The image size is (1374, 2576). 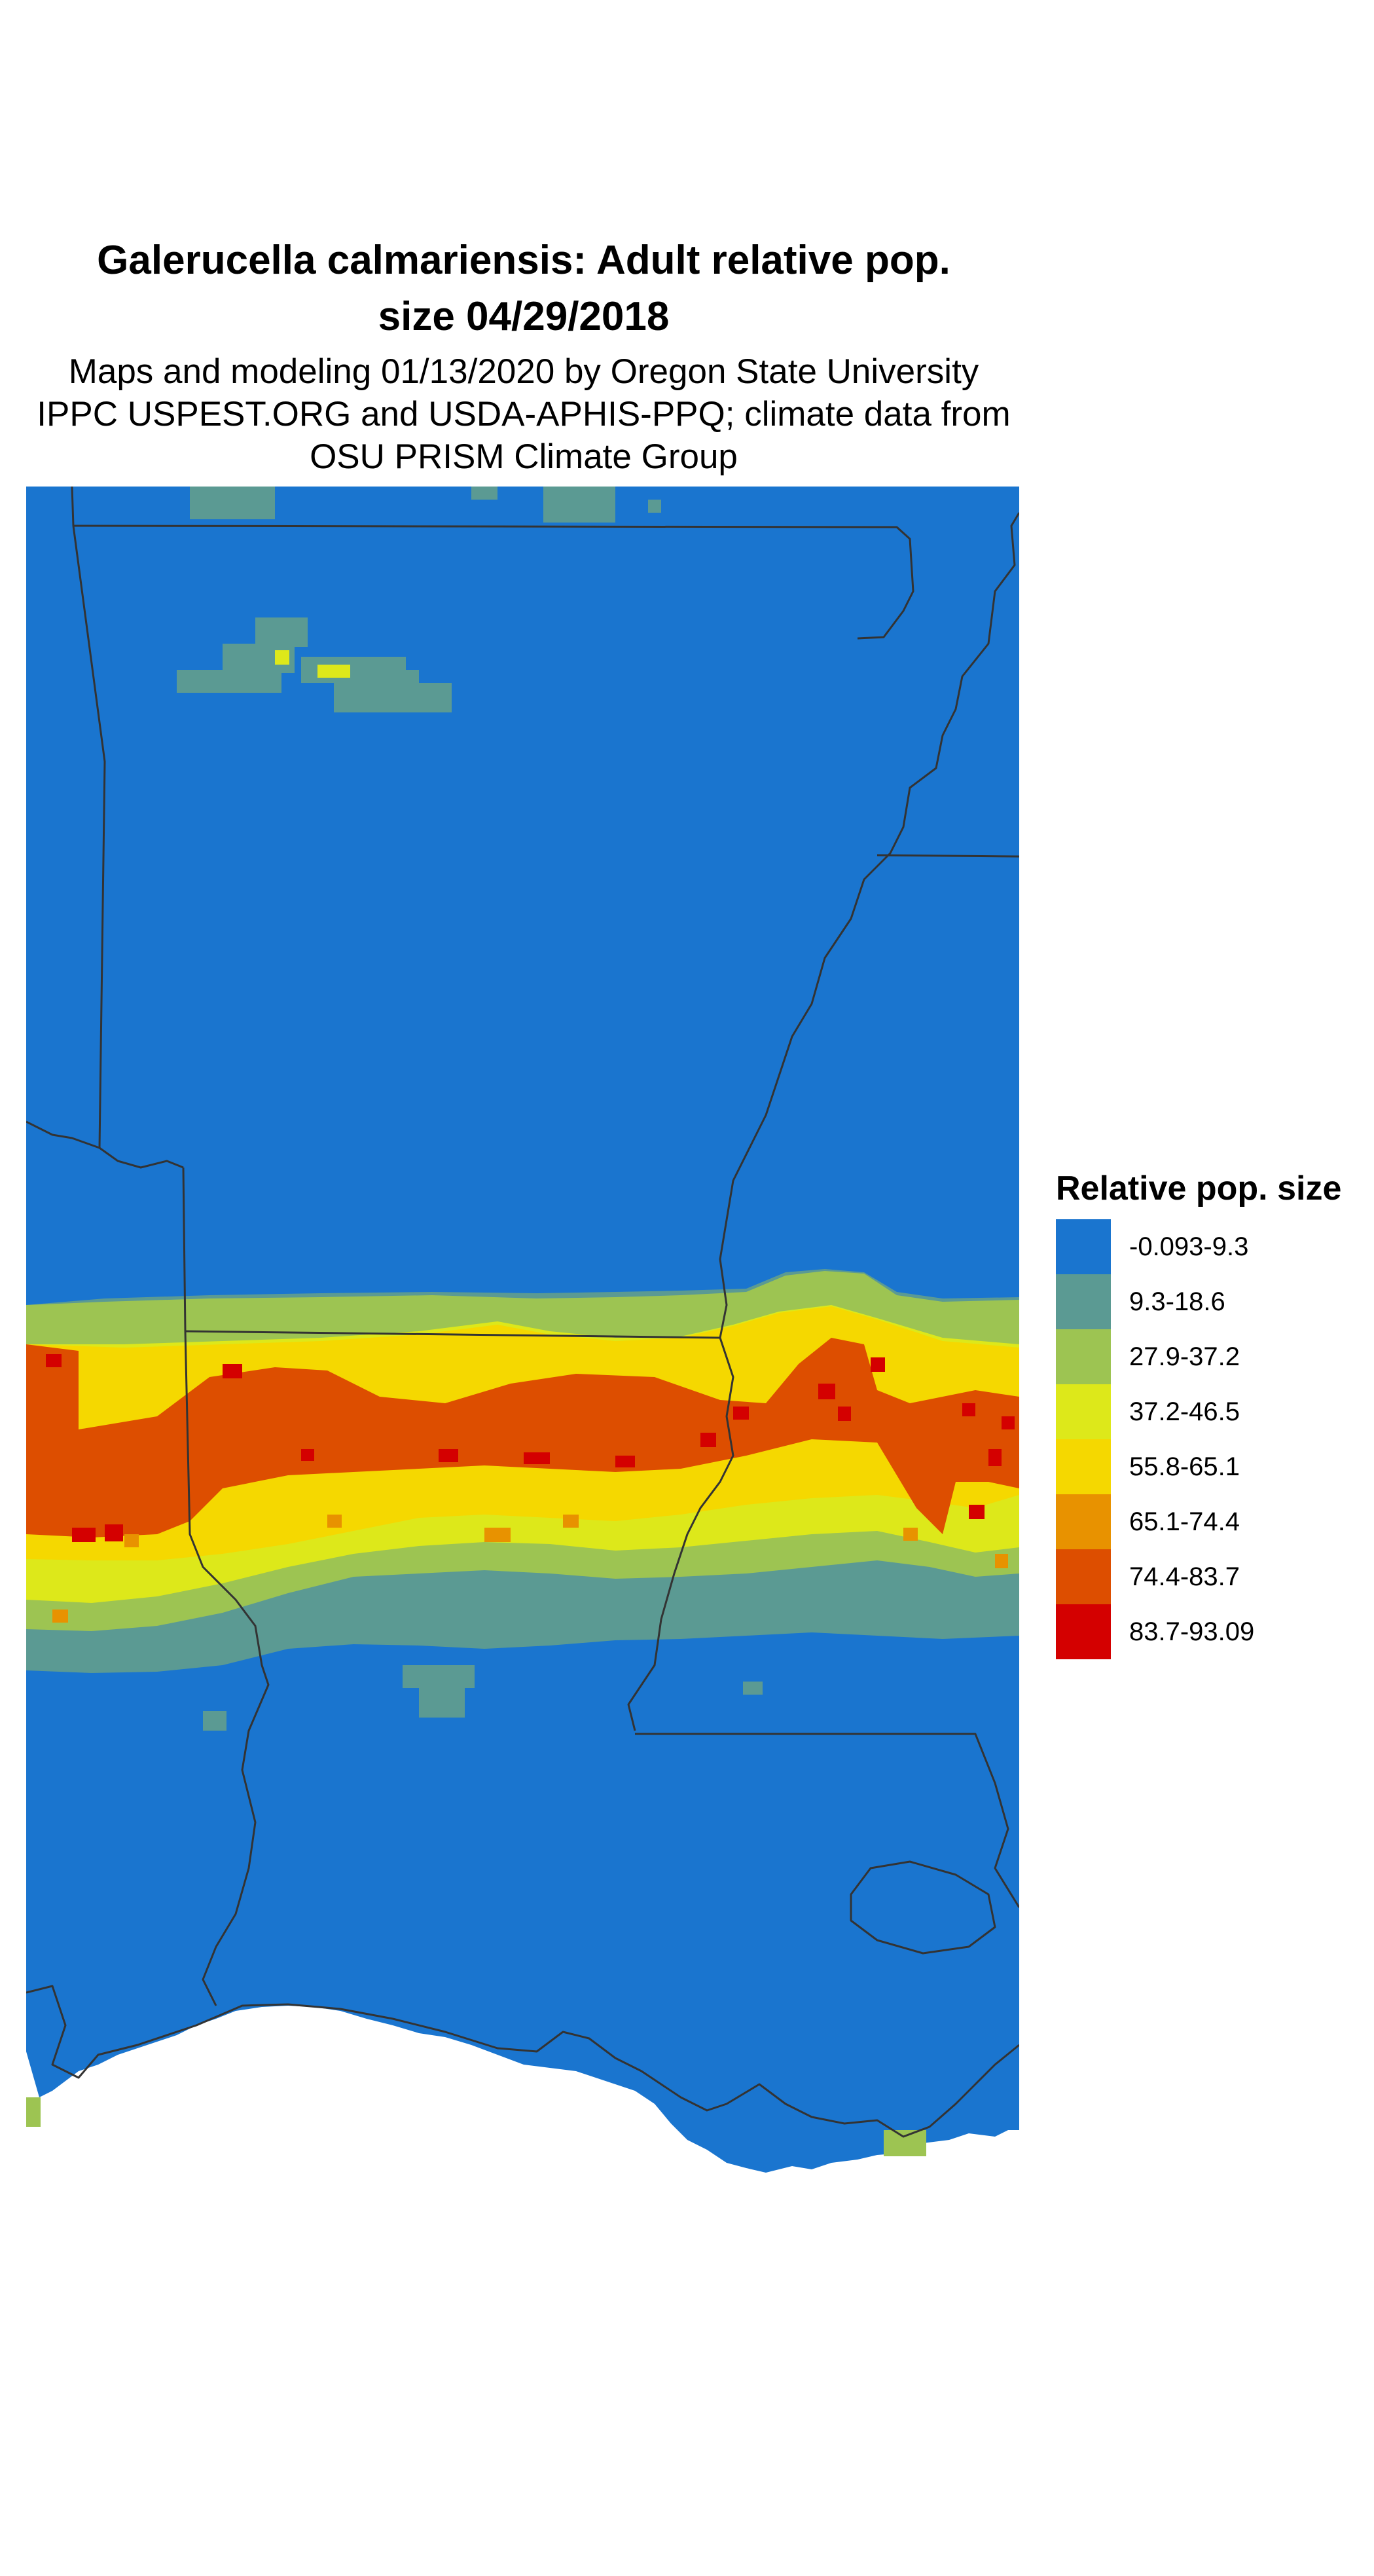 What do you see at coordinates (524, 316) in the screenshot?
I see `map-title-line-2: size 04/29/2018` at bounding box center [524, 316].